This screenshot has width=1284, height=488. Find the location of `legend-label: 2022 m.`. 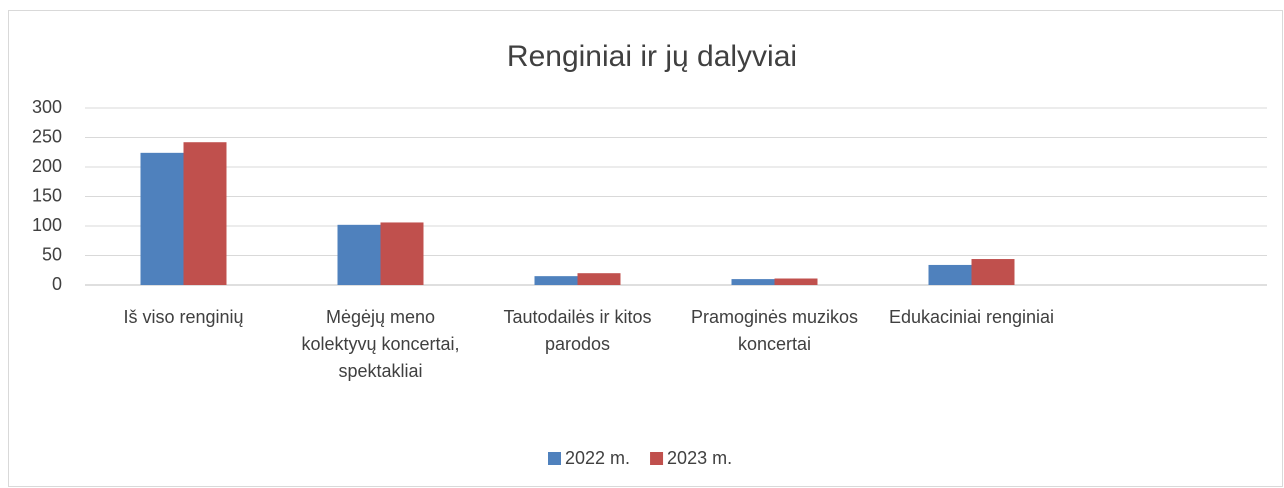

legend-label: 2022 m. is located at coordinates (597, 458).